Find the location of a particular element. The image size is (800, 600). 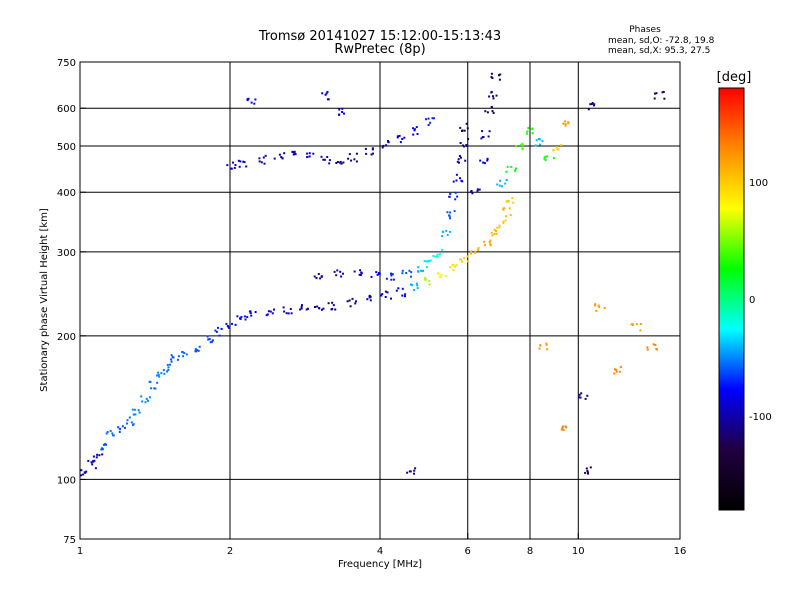

x-tick-label: 4 is located at coordinates (380, 551).